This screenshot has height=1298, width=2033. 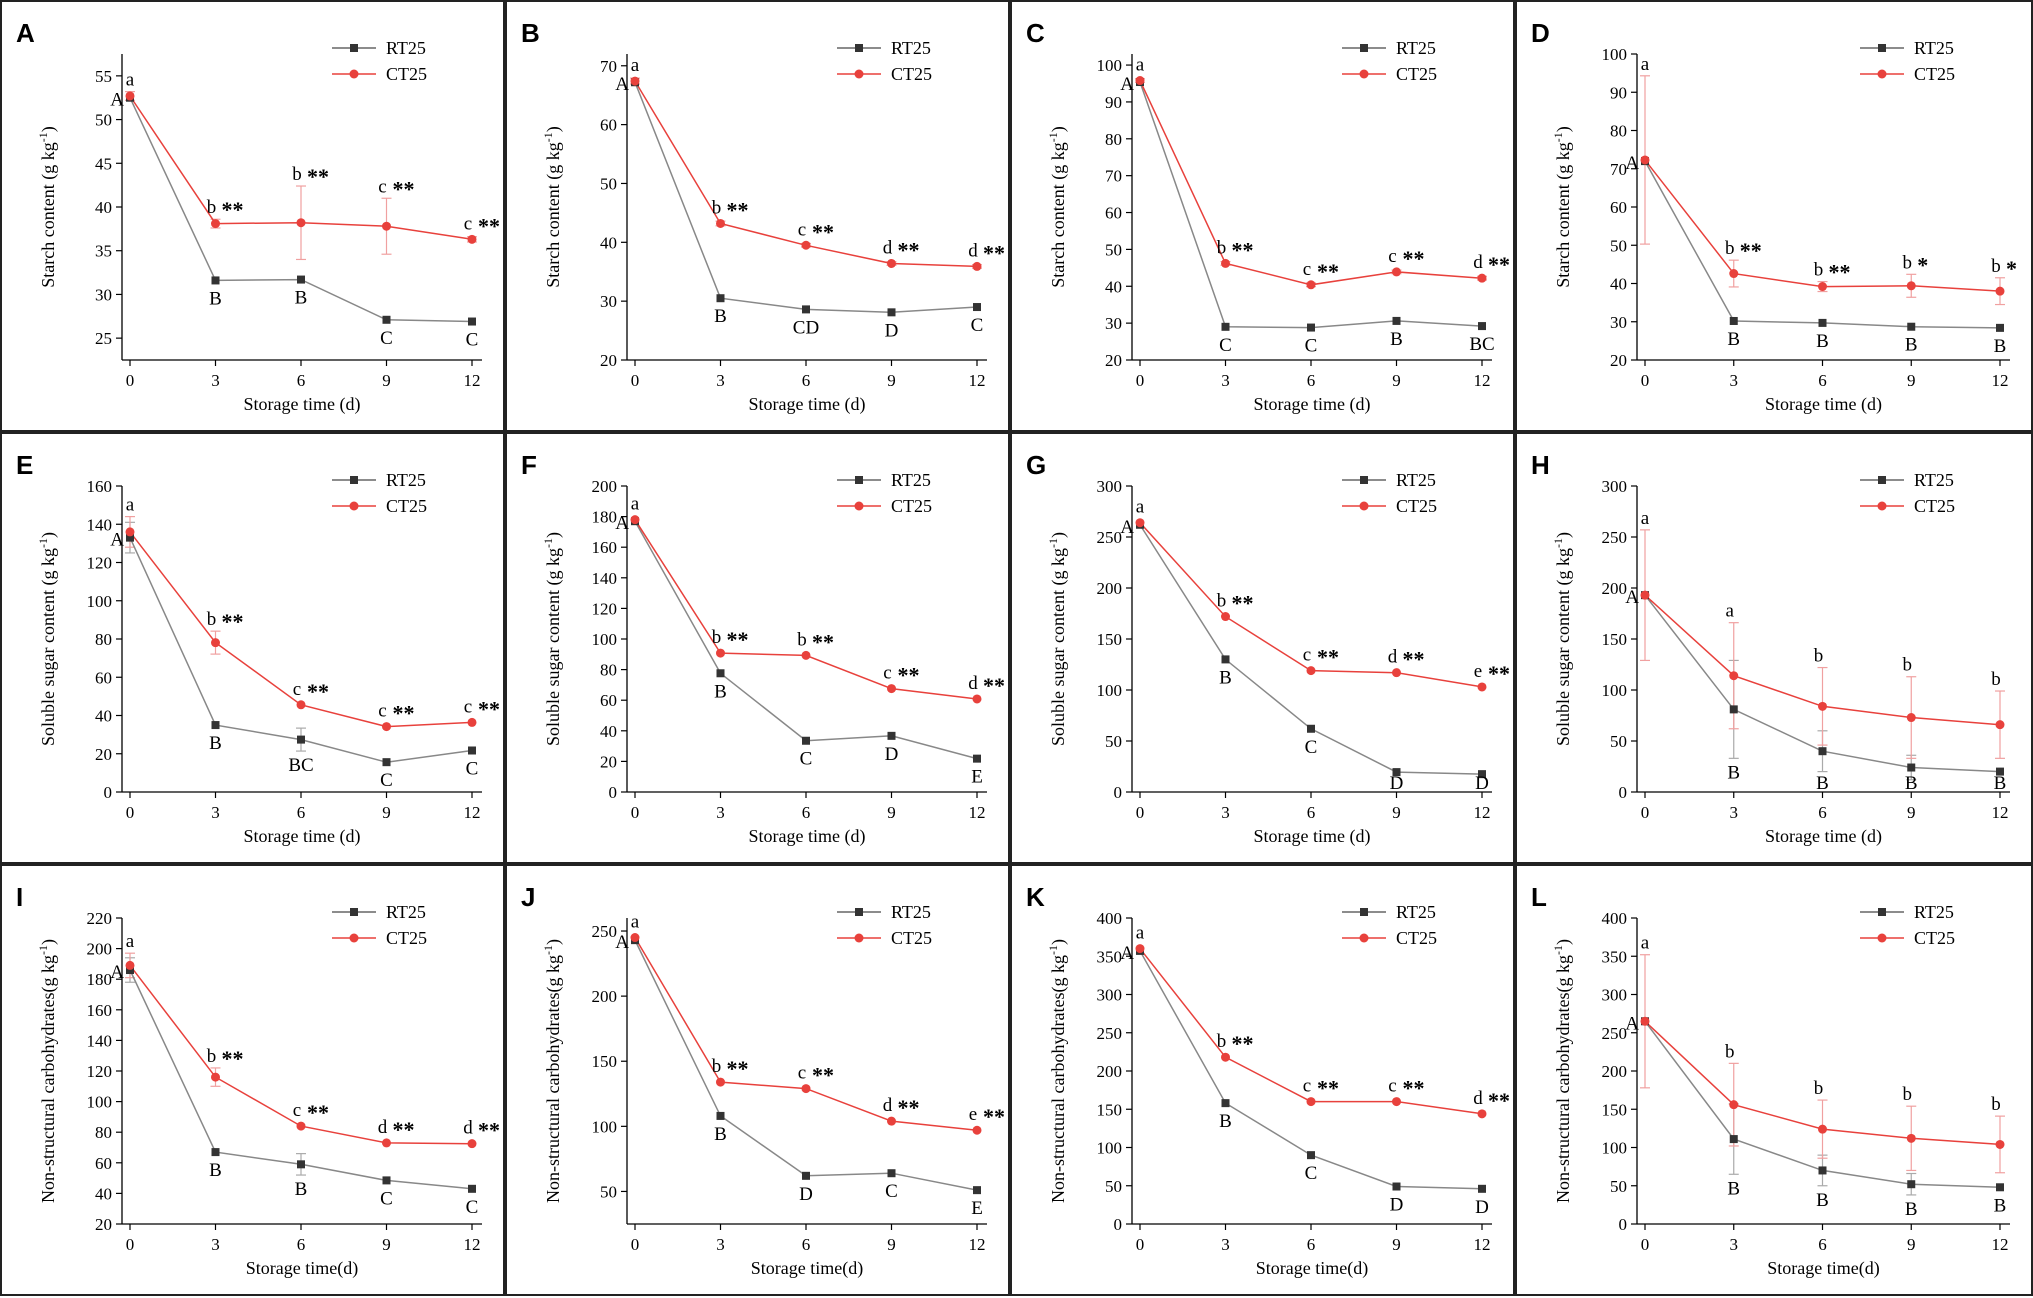 I want to click on rt25-letter: CD, so click(x=806, y=327).